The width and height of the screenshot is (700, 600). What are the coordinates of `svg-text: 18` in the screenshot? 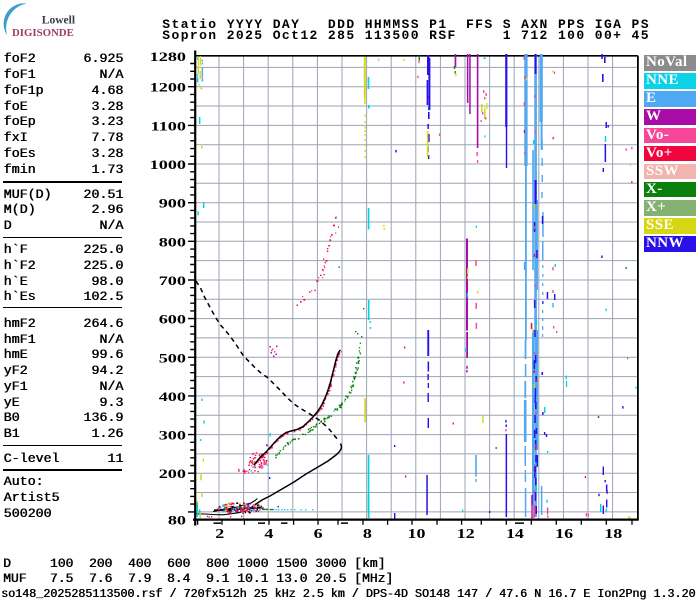 It's located at (613, 534).